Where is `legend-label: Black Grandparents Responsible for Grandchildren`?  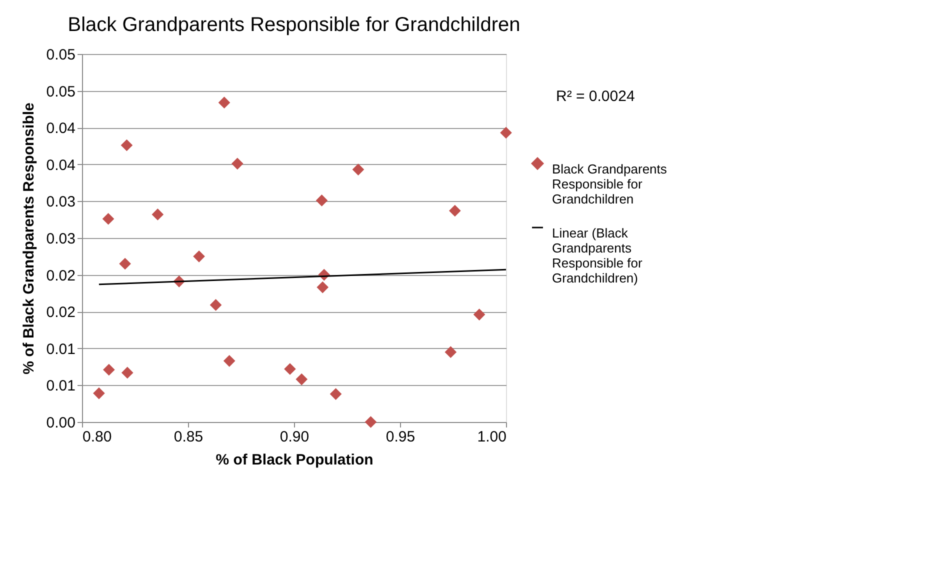
legend-label: Black Grandparents Responsible for Grandchildren is located at coordinates (610, 184).